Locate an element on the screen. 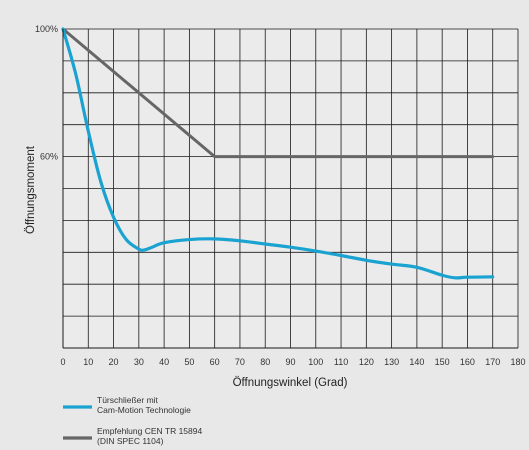  x-tick-label: 110 is located at coordinates (341, 362).